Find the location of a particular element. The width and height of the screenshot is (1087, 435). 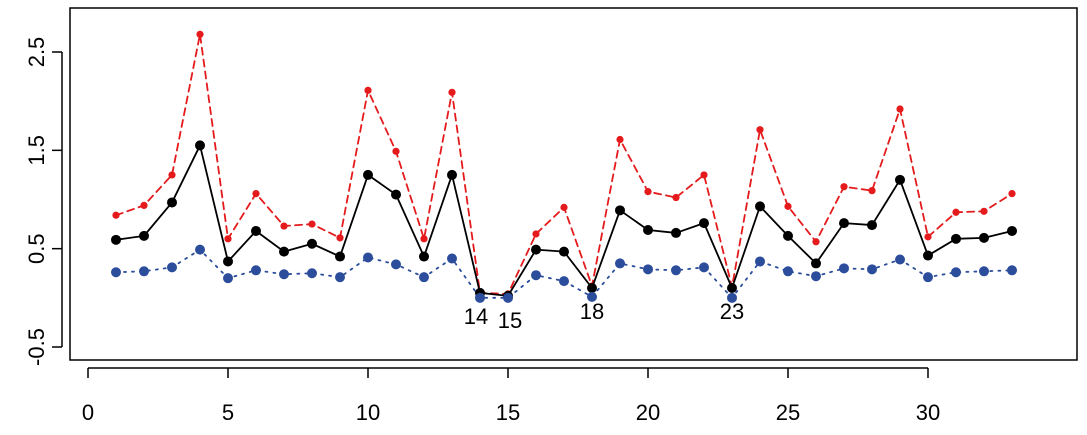

y-tick-label: 2.5 is located at coordinates (36, 52).